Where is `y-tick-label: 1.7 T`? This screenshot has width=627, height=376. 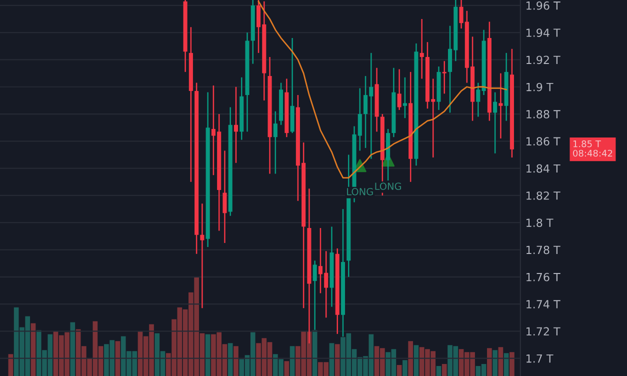 y-tick-label: 1.7 T is located at coordinates (540, 358).